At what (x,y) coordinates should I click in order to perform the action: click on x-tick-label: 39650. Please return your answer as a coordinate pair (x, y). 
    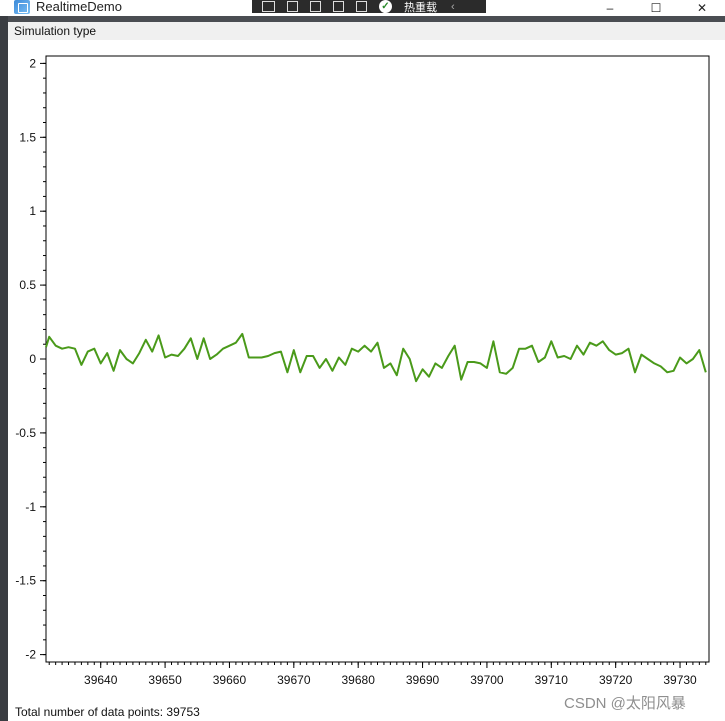
    Looking at the image, I should click on (165, 680).